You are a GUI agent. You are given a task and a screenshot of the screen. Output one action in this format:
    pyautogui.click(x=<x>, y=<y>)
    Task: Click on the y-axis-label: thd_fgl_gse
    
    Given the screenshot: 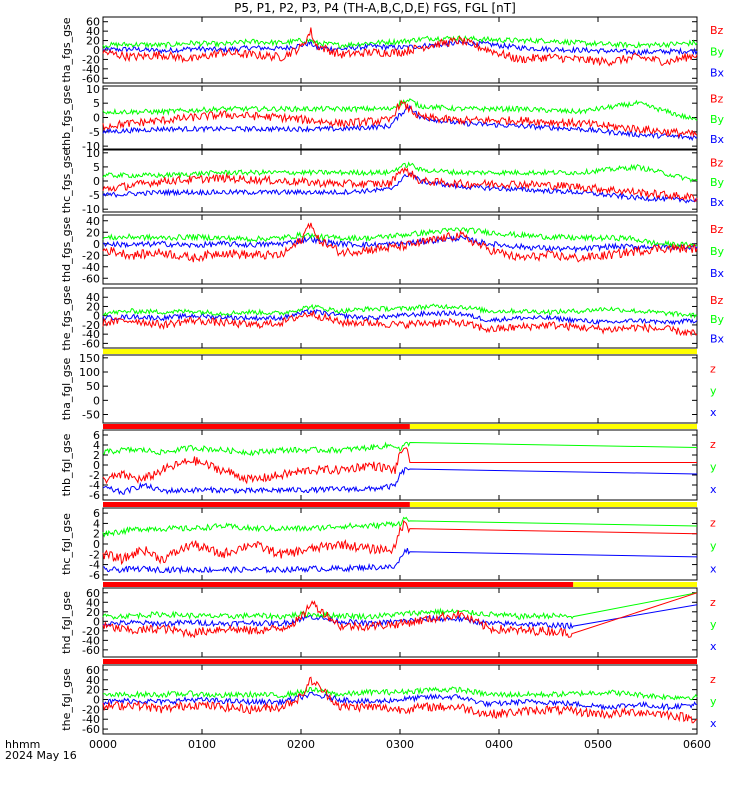 What is the action you would take?
    pyautogui.click(x=66, y=622)
    